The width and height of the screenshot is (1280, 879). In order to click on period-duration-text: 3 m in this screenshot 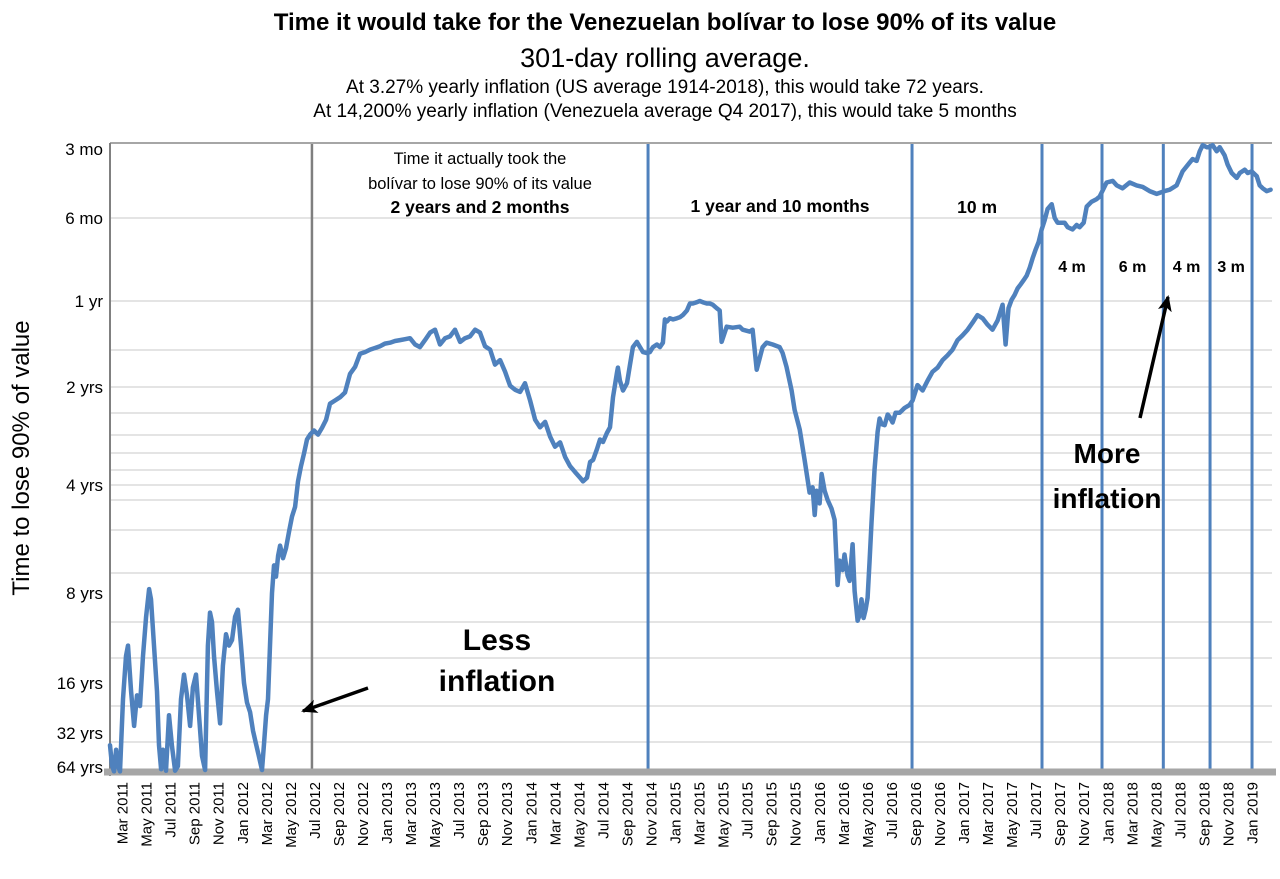, I will do `click(1231, 267)`.